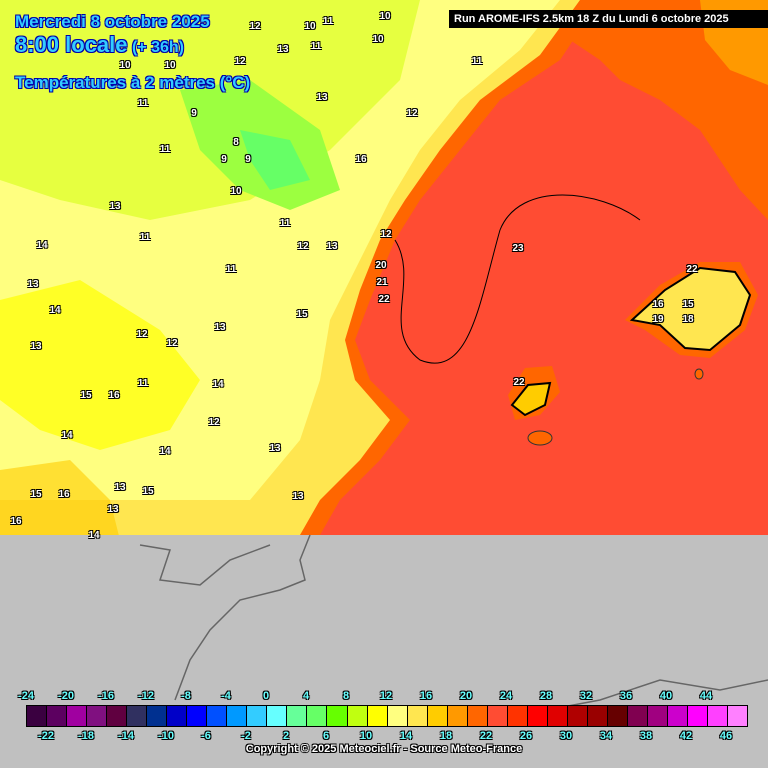  Describe the element at coordinates (586, 696) in the screenshot. I see `legend-tick: 32` at that location.